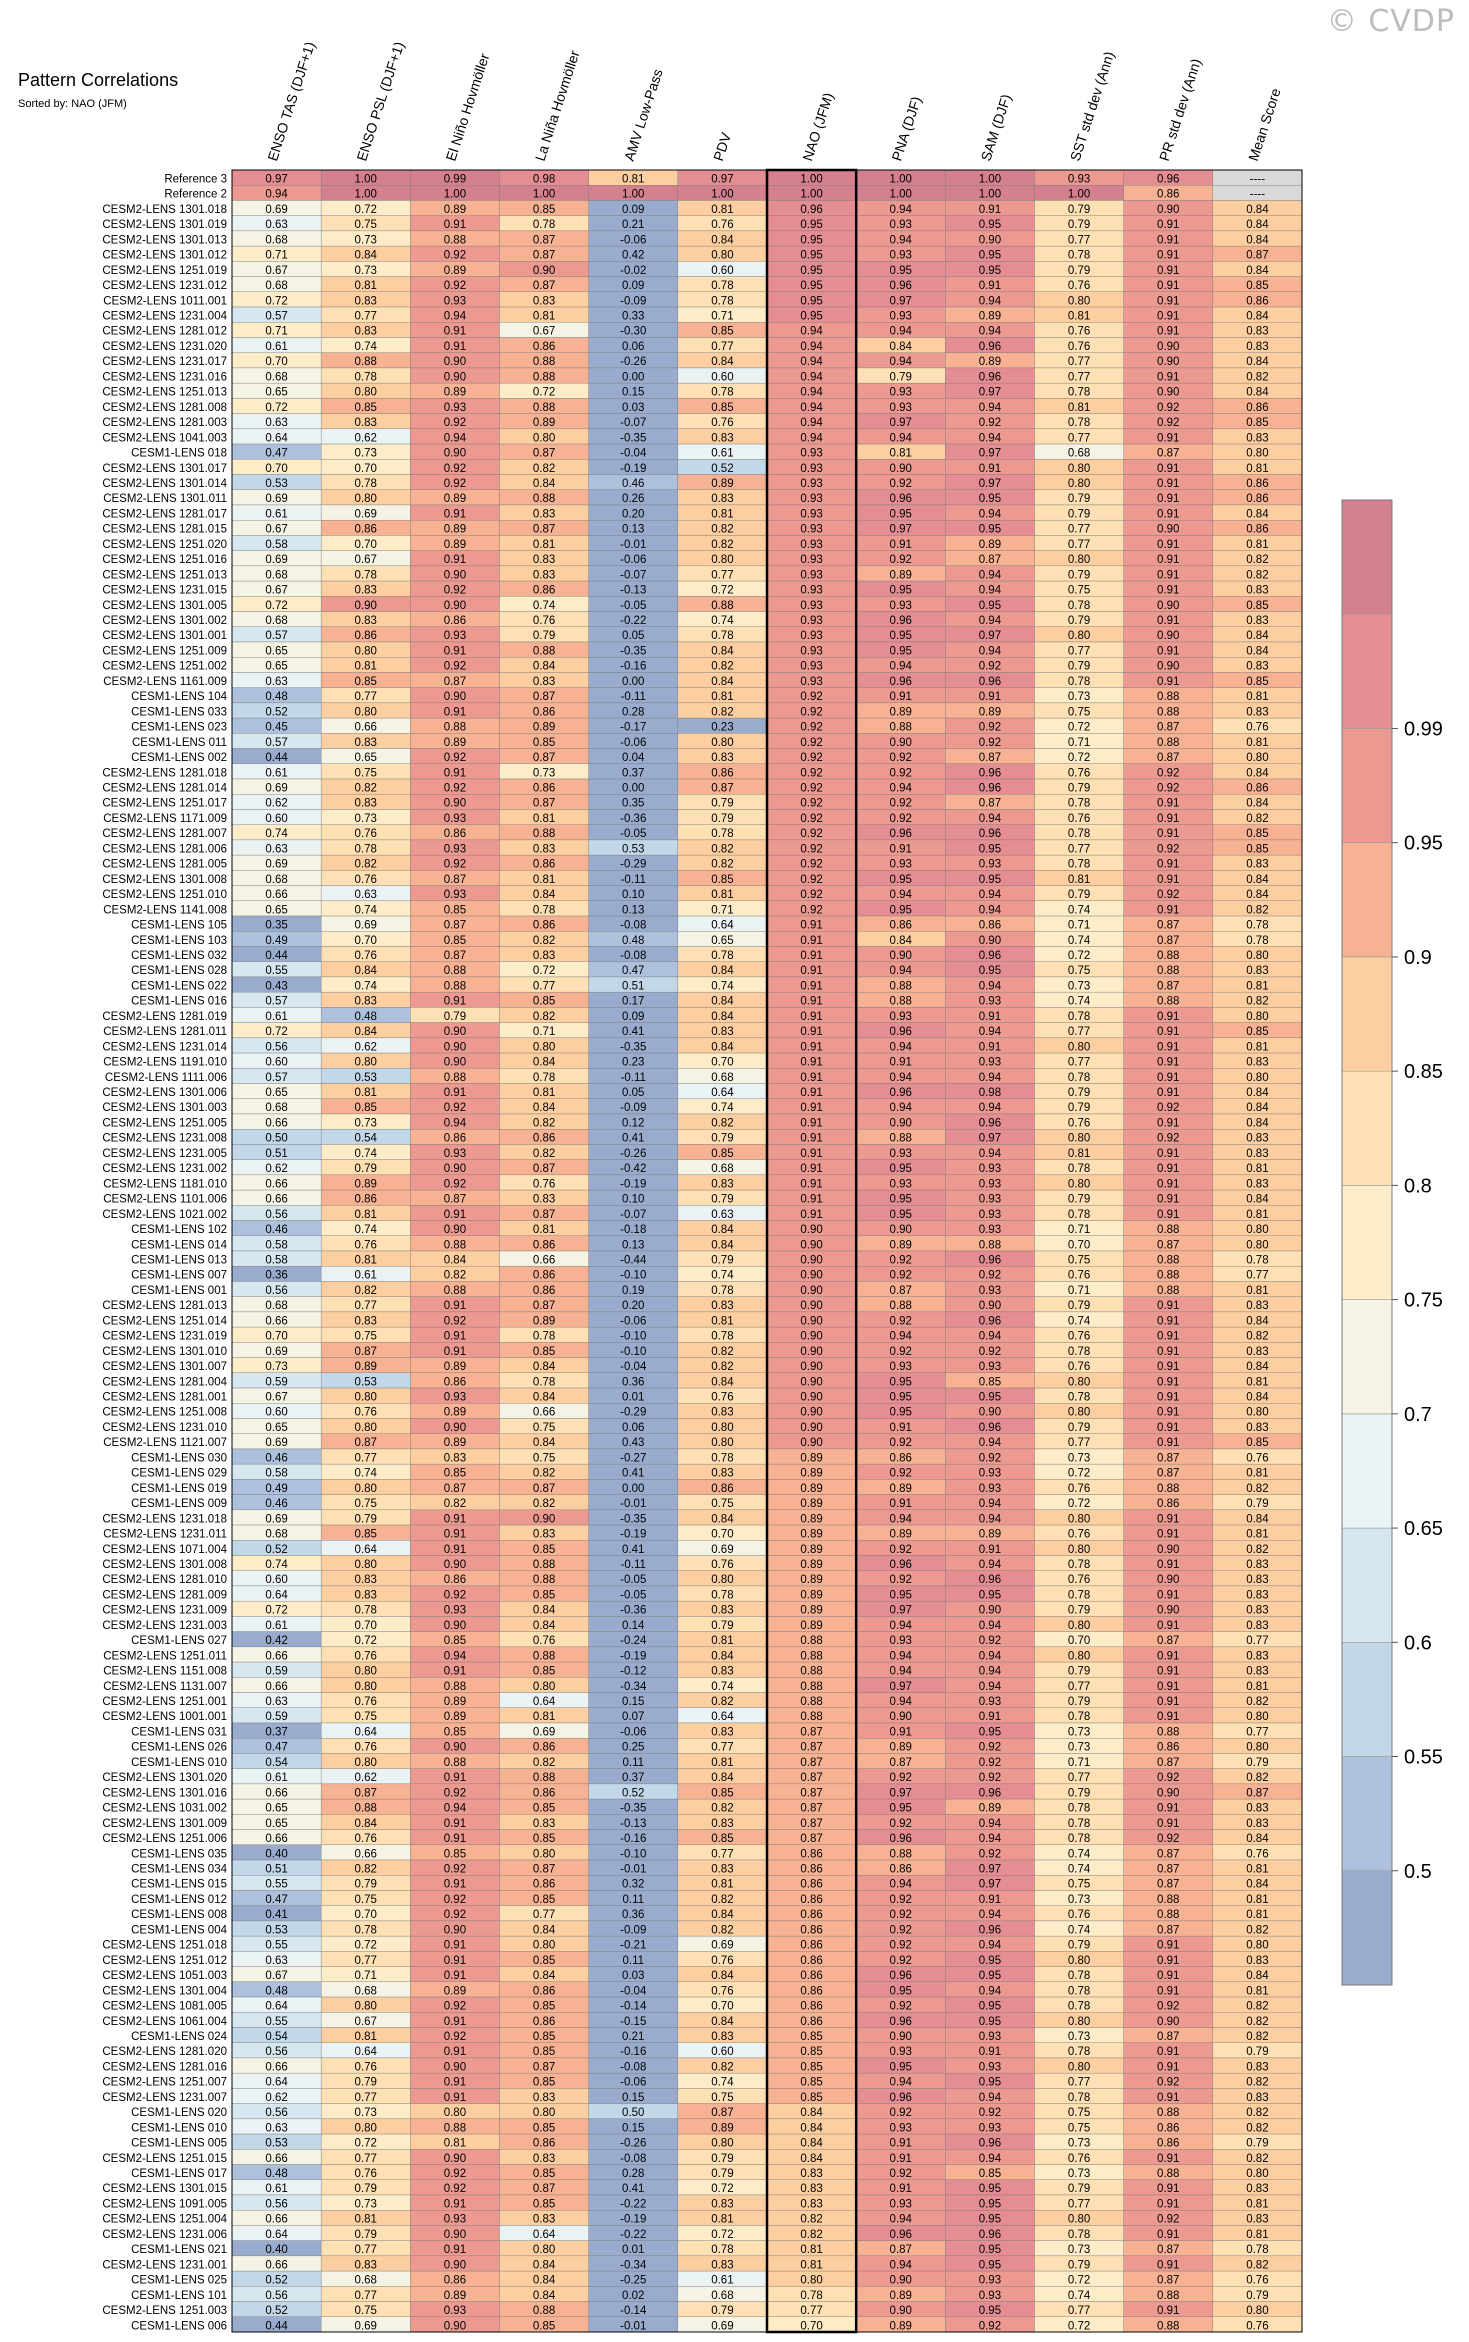 The height and width of the screenshot is (2342, 1469). What do you see at coordinates (276, 301) in the screenshot?
I see `cell-value: 0.72` at bounding box center [276, 301].